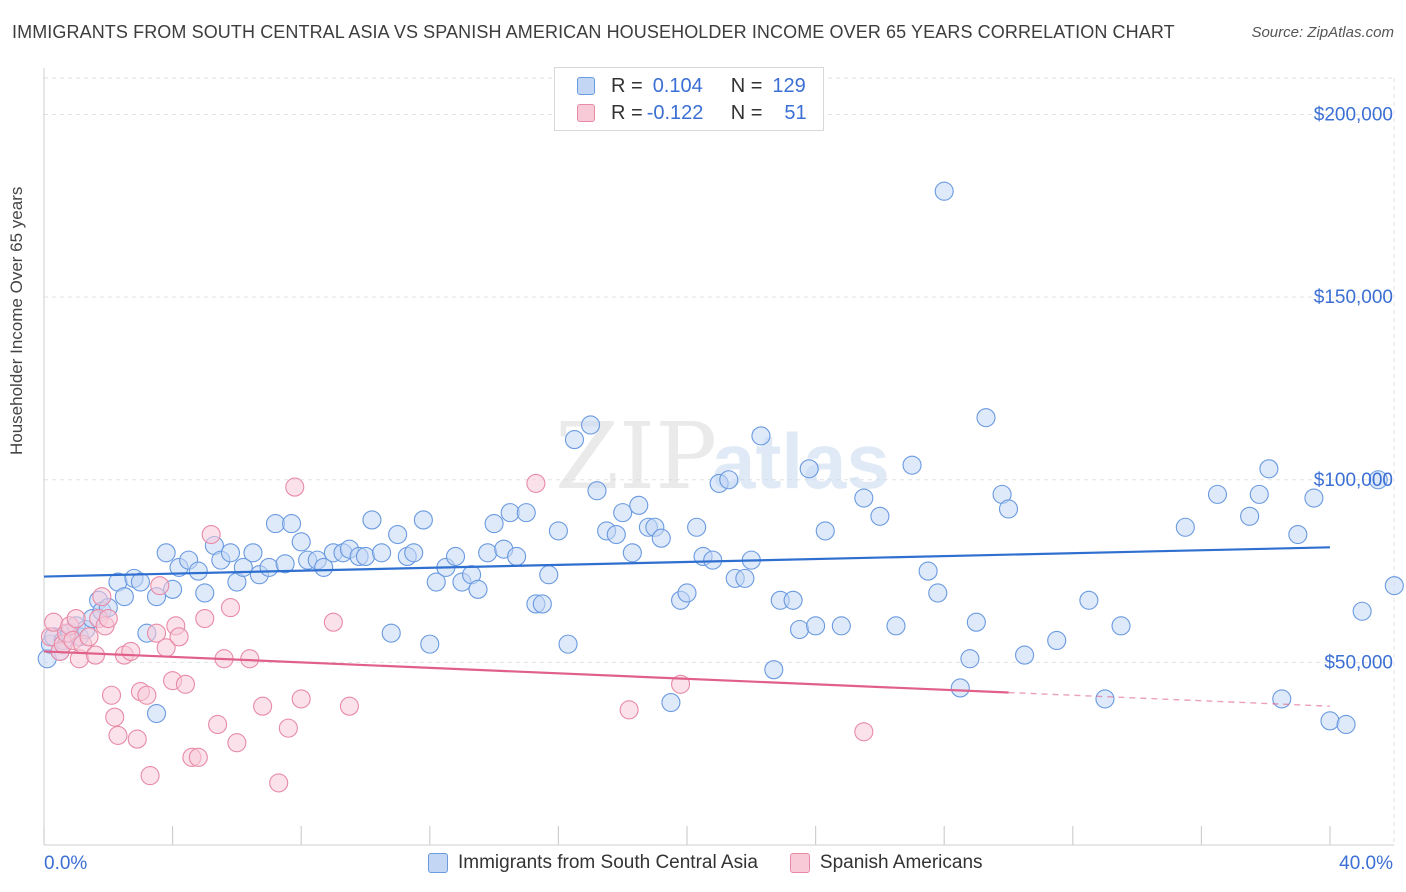  I want to click on y-tick-label: $100,000, so click(1353, 480).